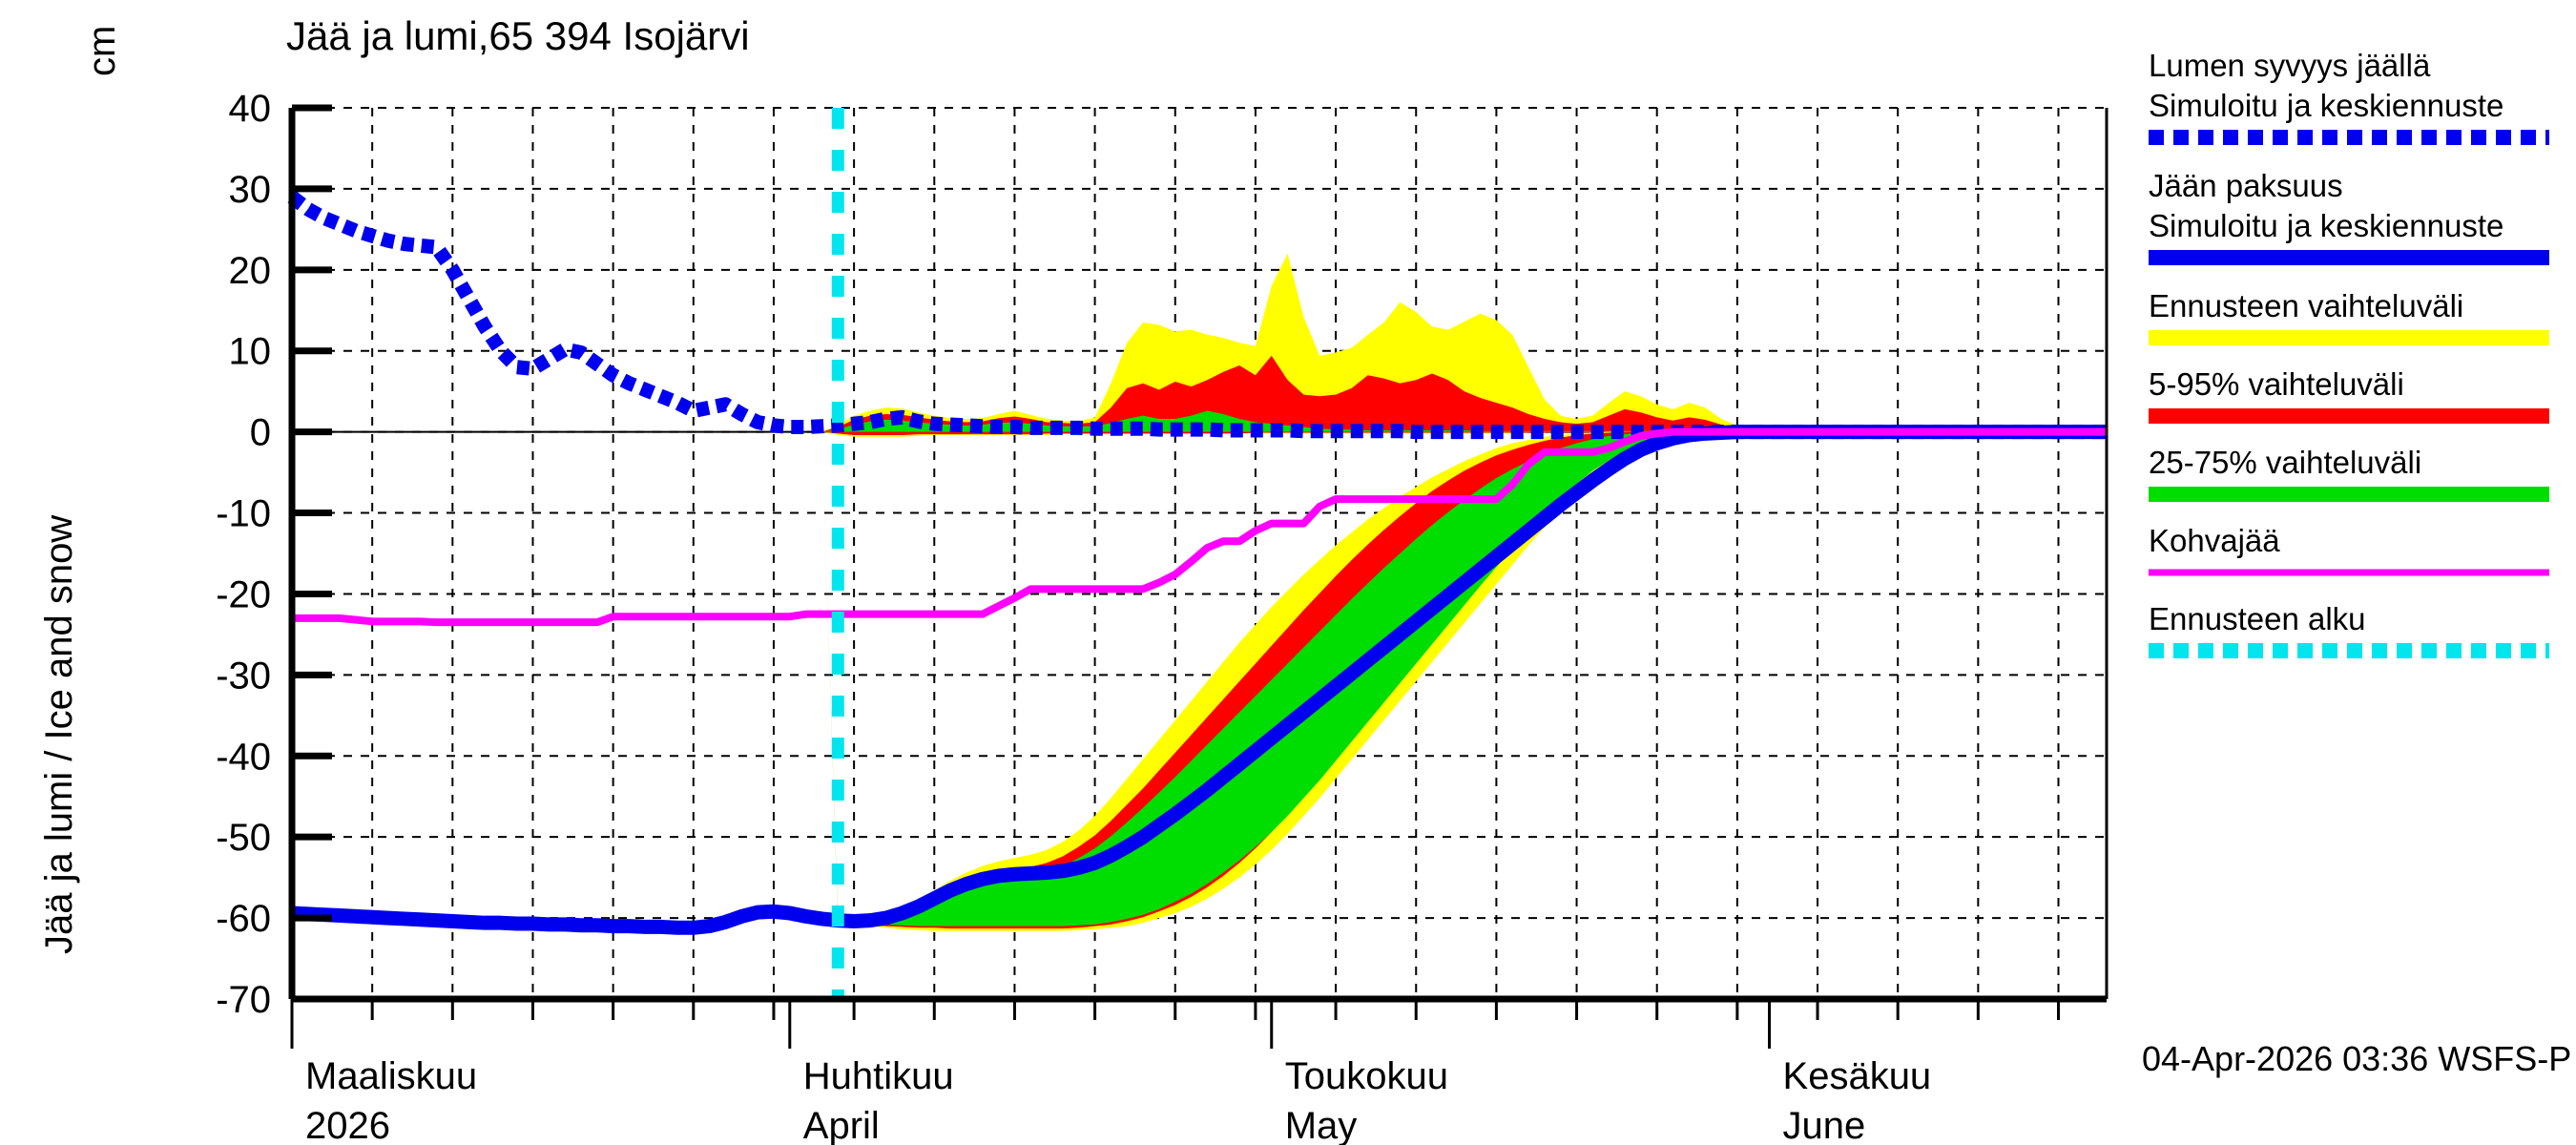 Image resolution: width=2576 pixels, height=1145 pixels. What do you see at coordinates (2257, 618) in the screenshot?
I see `legend-label-6: Ennusteen alku` at bounding box center [2257, 618].